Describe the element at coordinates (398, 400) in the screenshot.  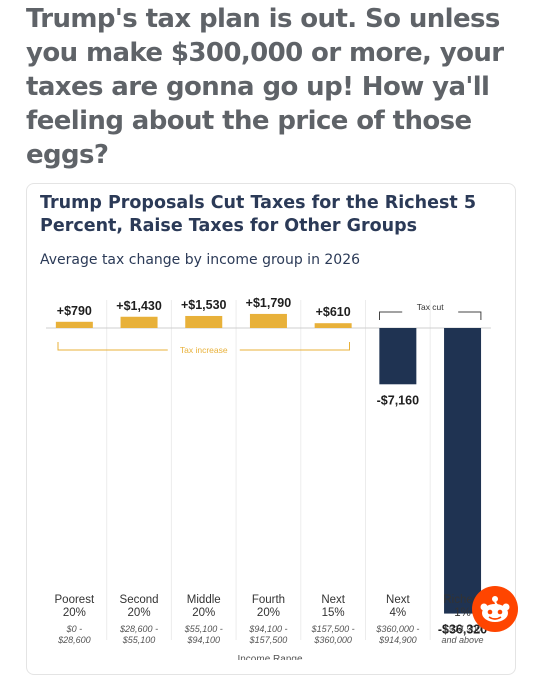
I see `bar-value-label: -$7,160` at that location.